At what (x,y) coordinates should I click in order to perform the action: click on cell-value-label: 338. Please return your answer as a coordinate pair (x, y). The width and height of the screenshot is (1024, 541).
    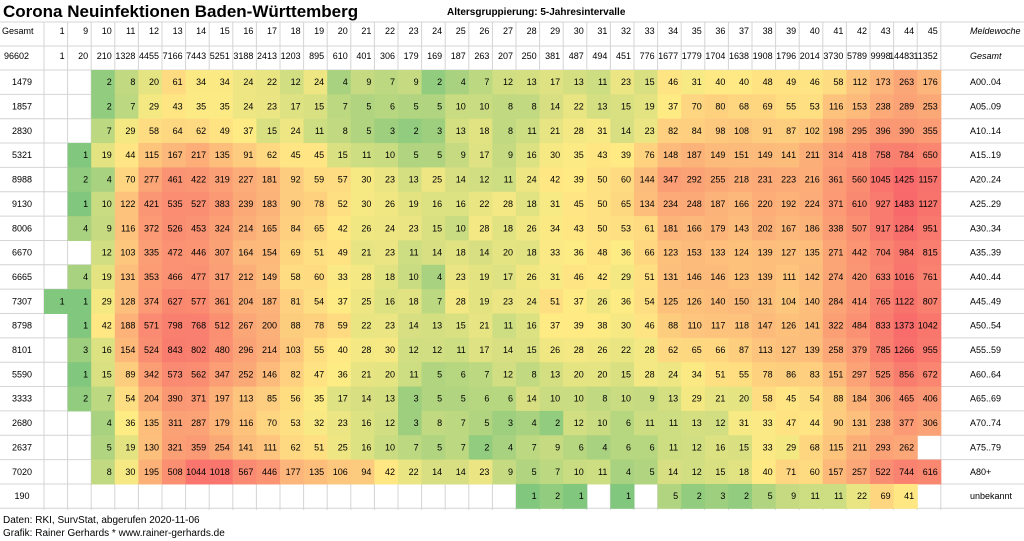
    Looking at the image, I should click on (835, 228).